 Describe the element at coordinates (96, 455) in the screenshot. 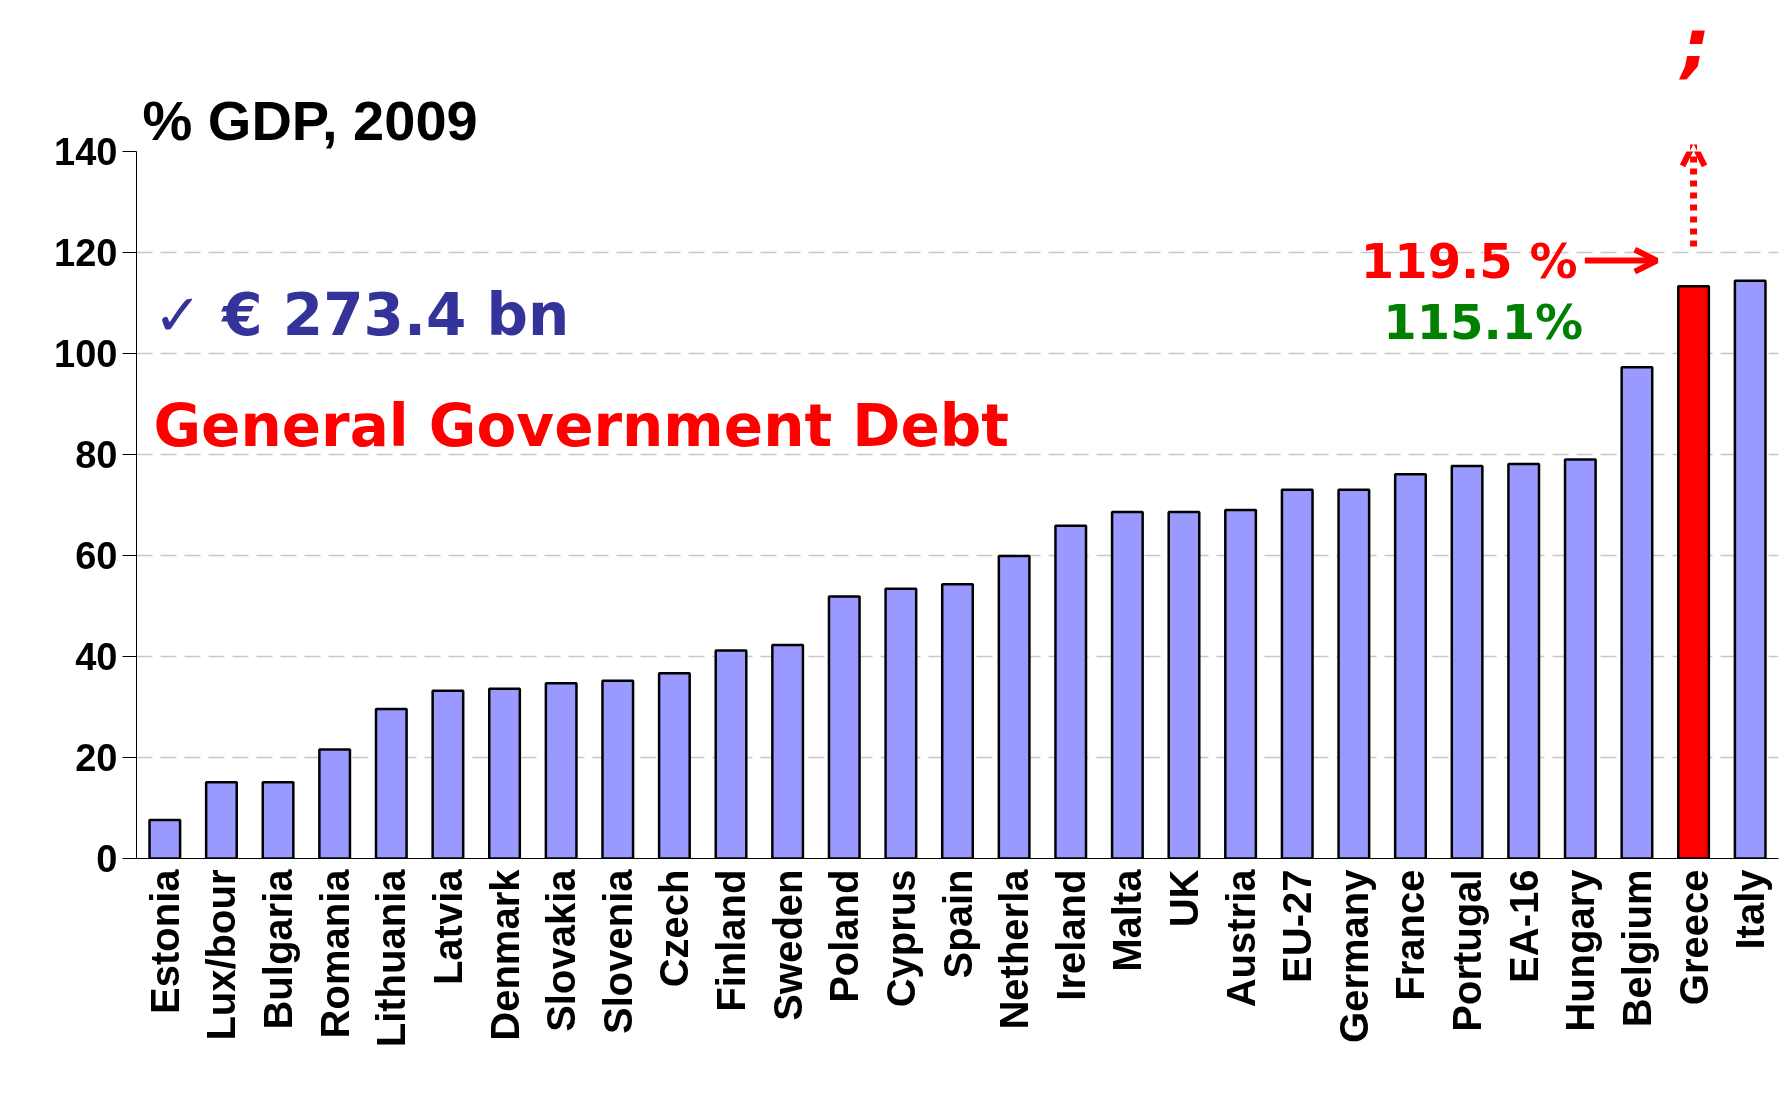

I see `y-tick-label: 80` at that location.